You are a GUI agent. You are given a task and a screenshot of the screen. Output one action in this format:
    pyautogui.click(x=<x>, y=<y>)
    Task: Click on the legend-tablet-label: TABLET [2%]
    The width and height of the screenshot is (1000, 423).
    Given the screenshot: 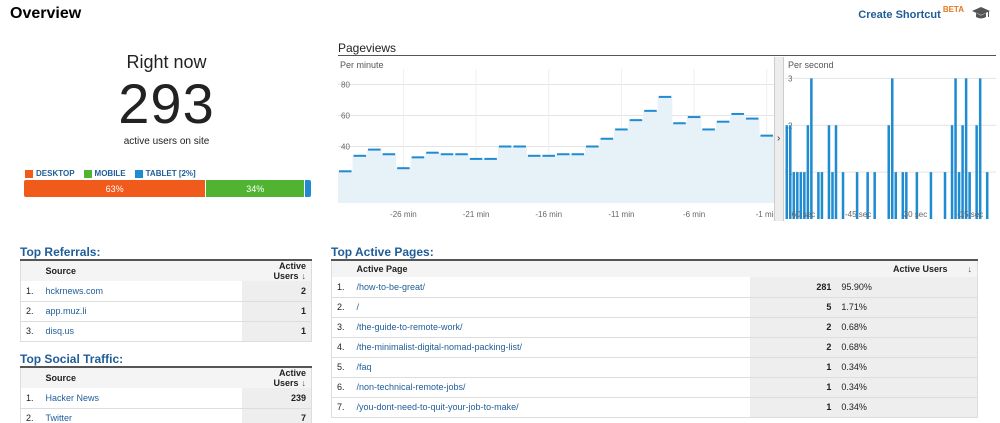 What is the action you would take?
    pyautogui.click(x=170, y=173)
    